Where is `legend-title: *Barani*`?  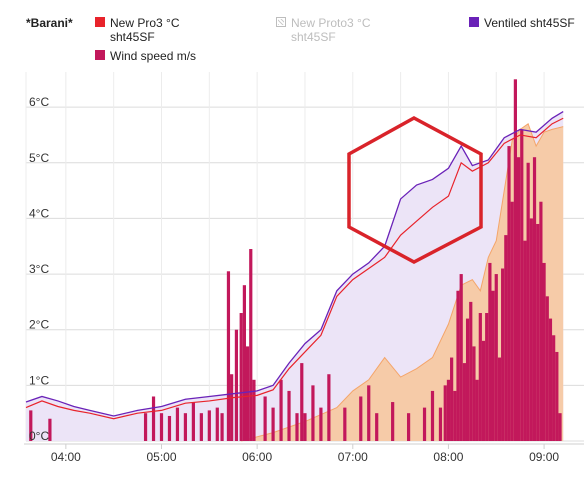
legend-title: *Barani* is located at coordinates (49, 23).